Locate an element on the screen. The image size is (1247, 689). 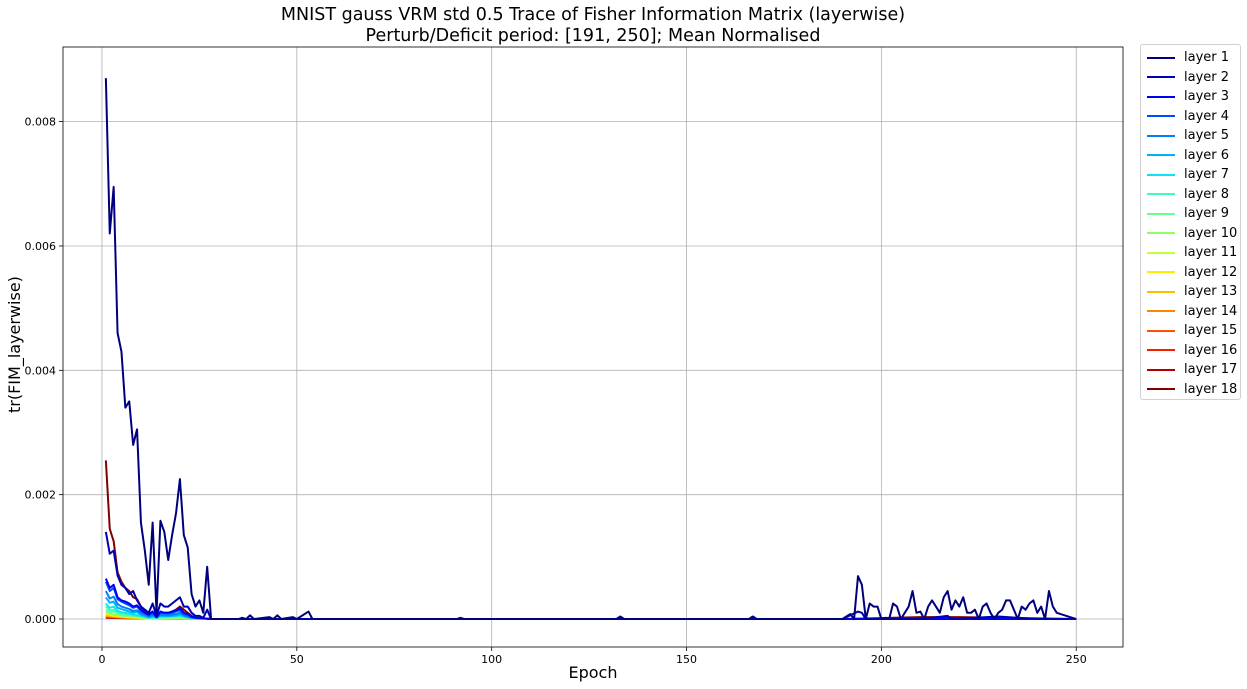
x-tick-label: 250 is located at coordinates (1076, 659).